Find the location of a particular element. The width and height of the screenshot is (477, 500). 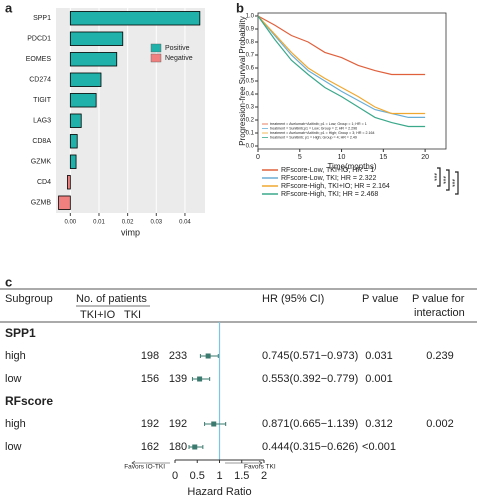

p-interaction: 0.002 is located at coordinates (440, 424).